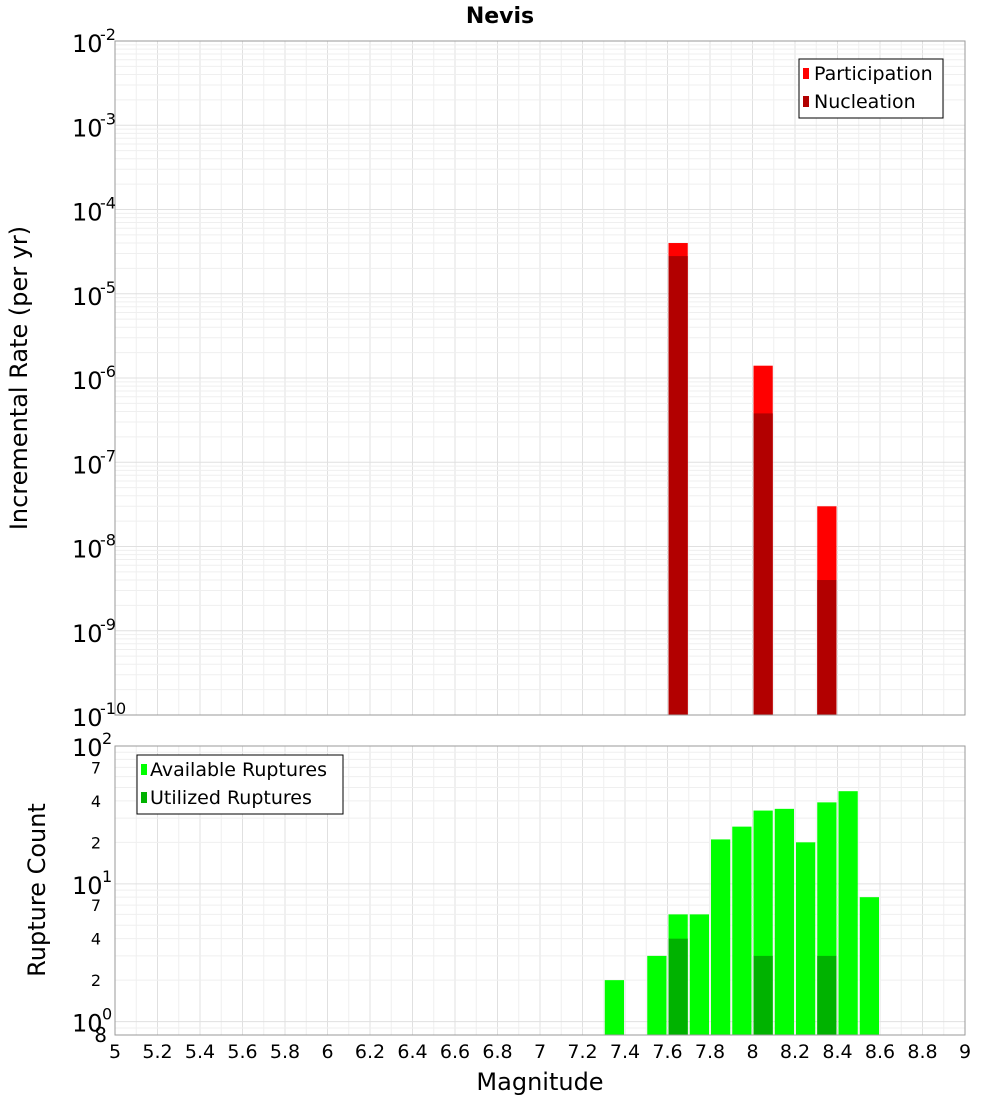 The height and width of the screenshot is (1100, 1000). I want to click on rate-y-tick-exponent: -2, so click(108, 34).